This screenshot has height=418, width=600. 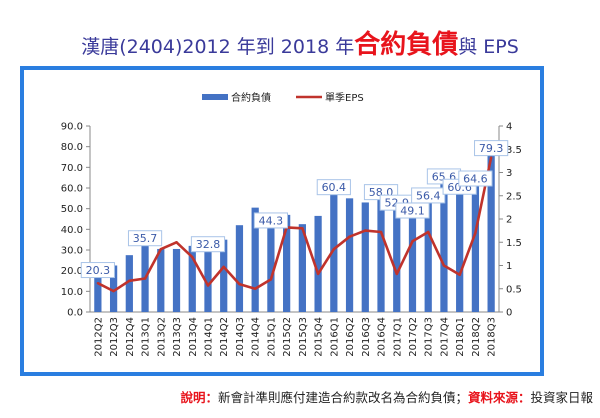 I want to click on x-tick-label: 2018Q1, so click(x=460, y=337).